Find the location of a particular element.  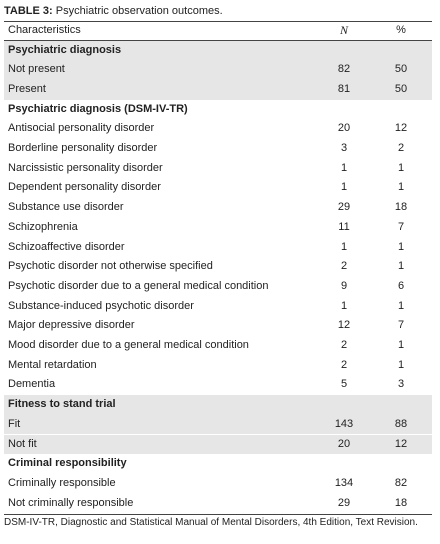

data-row: Not criminally responsible 29 18 is located at coordinates (218, 504).